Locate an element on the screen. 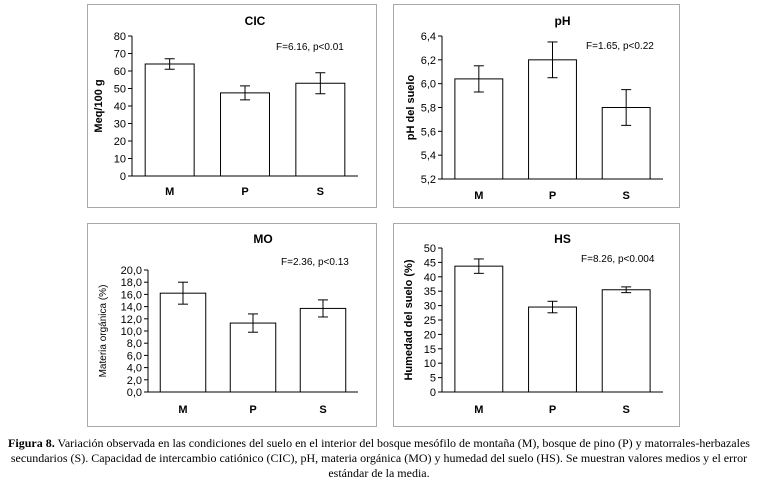 This screenshot has width=757, height=497. hs-bar-S is located at coordinates (626, 341).